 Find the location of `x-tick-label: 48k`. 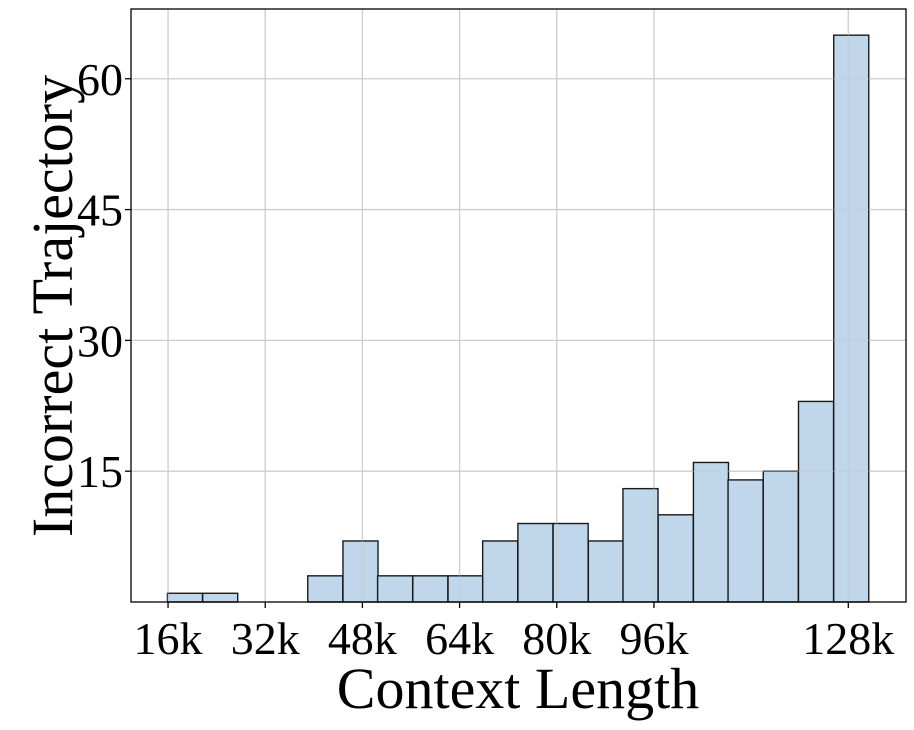

x-tick-label: 48k is located at coordinates (362, 638).